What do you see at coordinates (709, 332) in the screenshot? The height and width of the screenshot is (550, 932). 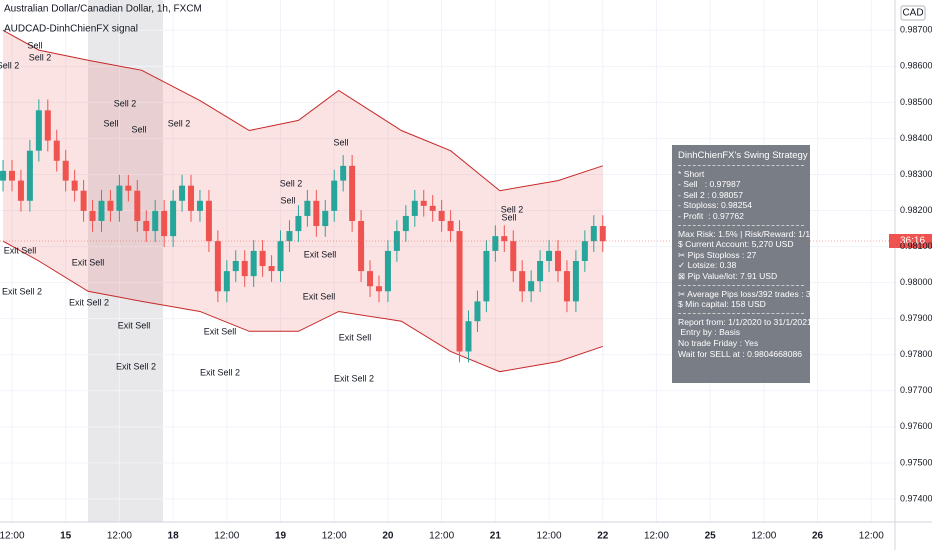 I see `info-line: Entry by : Basis` at bounding box center [709, 332].